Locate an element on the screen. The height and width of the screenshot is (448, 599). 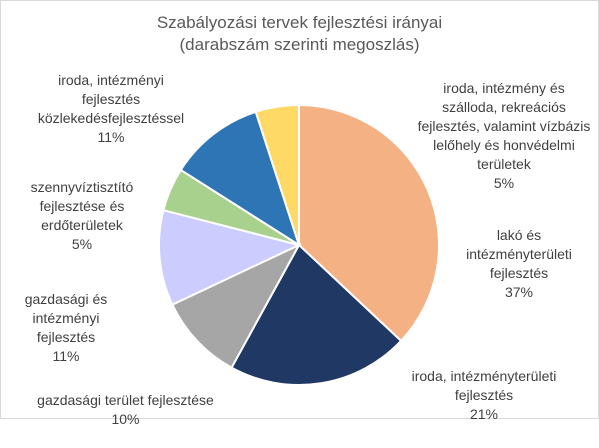
slice-label-iroda-intezmenyteruleti: iroda, intézményterületi fejlesztés 21% is located at coordinates (484, 395).